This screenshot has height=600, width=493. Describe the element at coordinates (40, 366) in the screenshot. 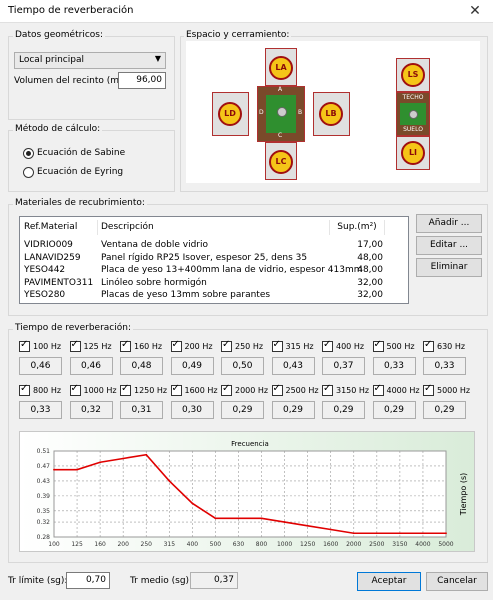

I see `band-value: 0,46` at that location.